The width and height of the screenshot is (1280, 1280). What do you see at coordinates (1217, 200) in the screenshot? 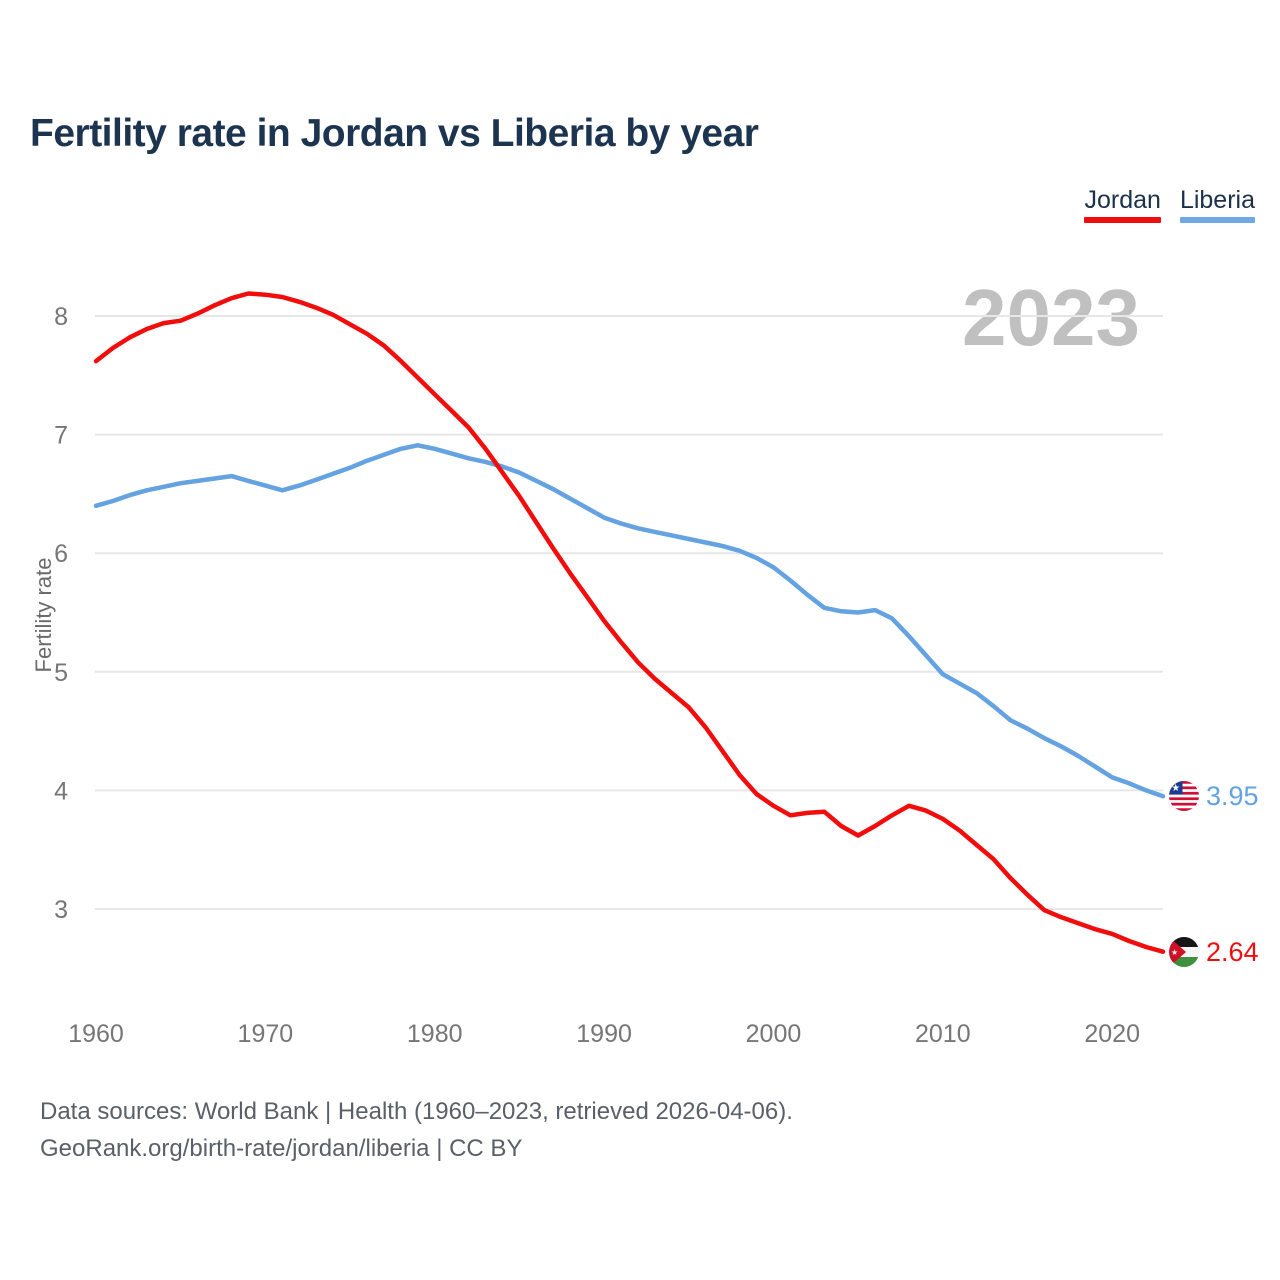
I see `legend-label-liberia: Liberia` at bounding box center [1217, 200].